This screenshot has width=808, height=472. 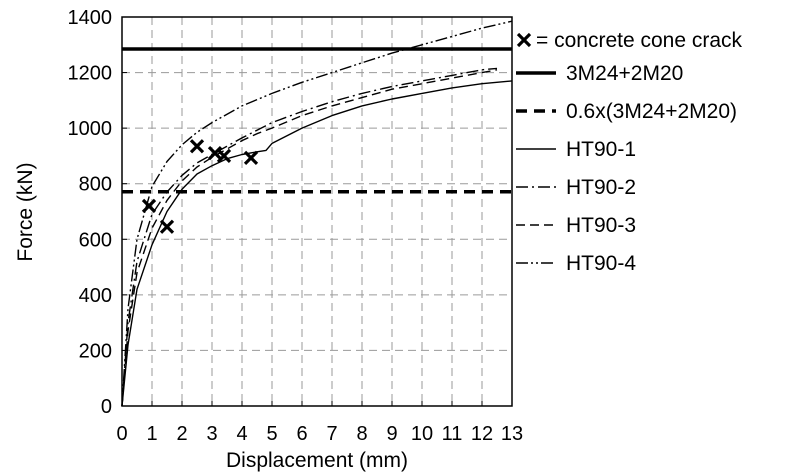 What do you see at coordinates (95, 351) in the screenshot?
I see `y-tick-label: 200` at bounding box center [95, 351].